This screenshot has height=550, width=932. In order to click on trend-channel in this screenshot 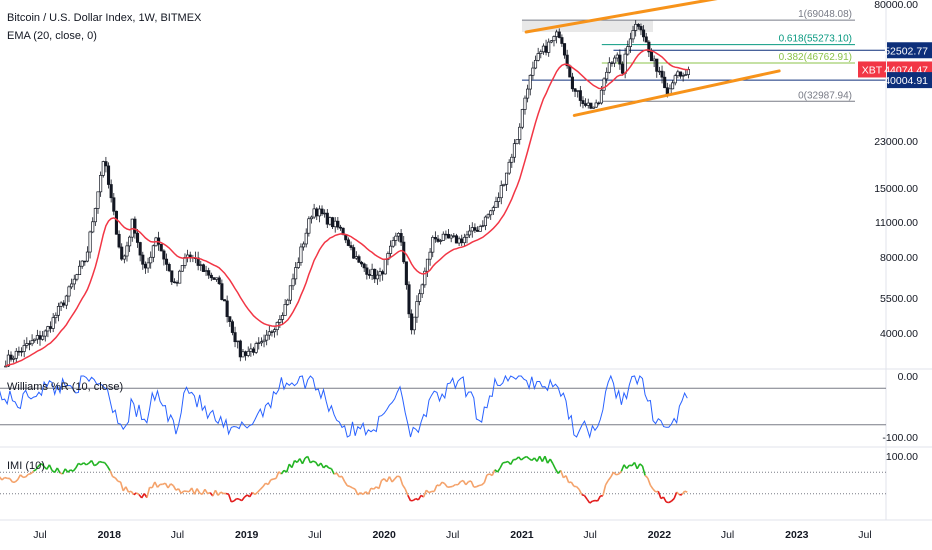, I will do `click(652, 58)`.